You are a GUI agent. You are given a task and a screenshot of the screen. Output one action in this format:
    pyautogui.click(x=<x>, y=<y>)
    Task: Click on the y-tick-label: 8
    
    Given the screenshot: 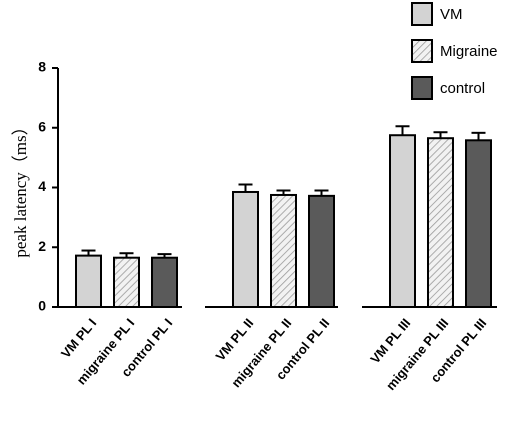 What is the action you would take?
    pyautogui.click(x=42, y=67)
    